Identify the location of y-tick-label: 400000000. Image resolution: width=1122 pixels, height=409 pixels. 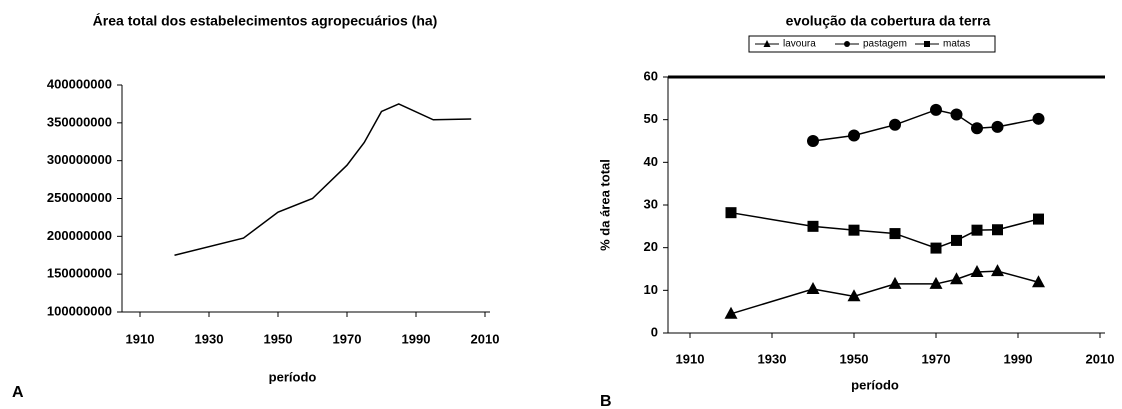
(79, 83).